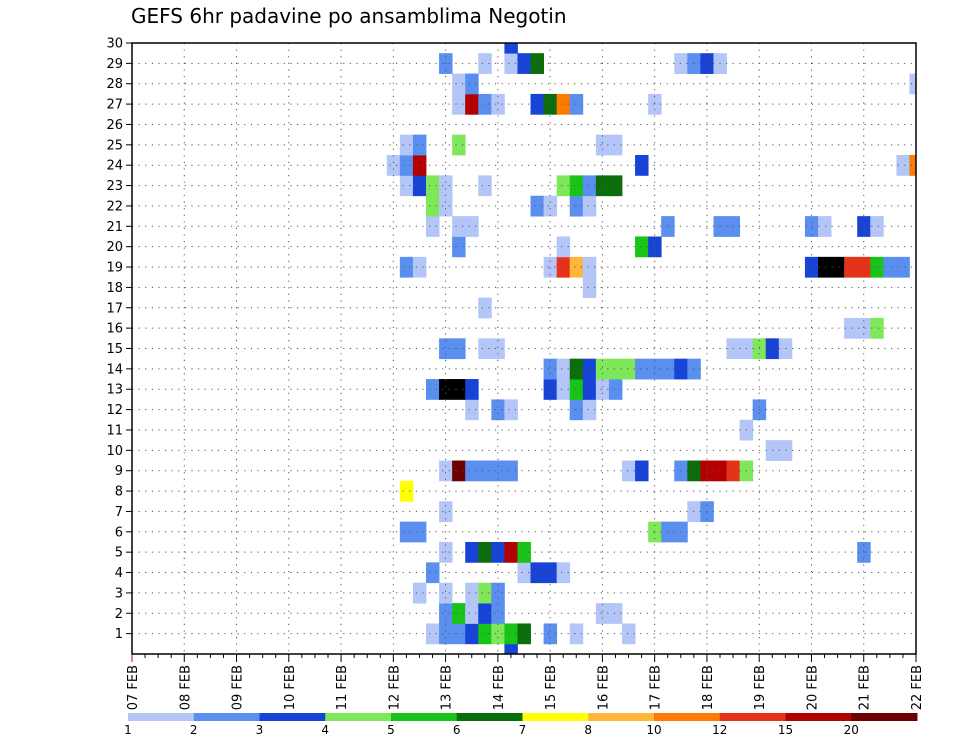 Image resolution: width=960 pixels, height=742 pixels. What do you see at coordinates (457, 730) in the screenshot?
I see `colorbar-label: 6` at bounding box center [457, 730].